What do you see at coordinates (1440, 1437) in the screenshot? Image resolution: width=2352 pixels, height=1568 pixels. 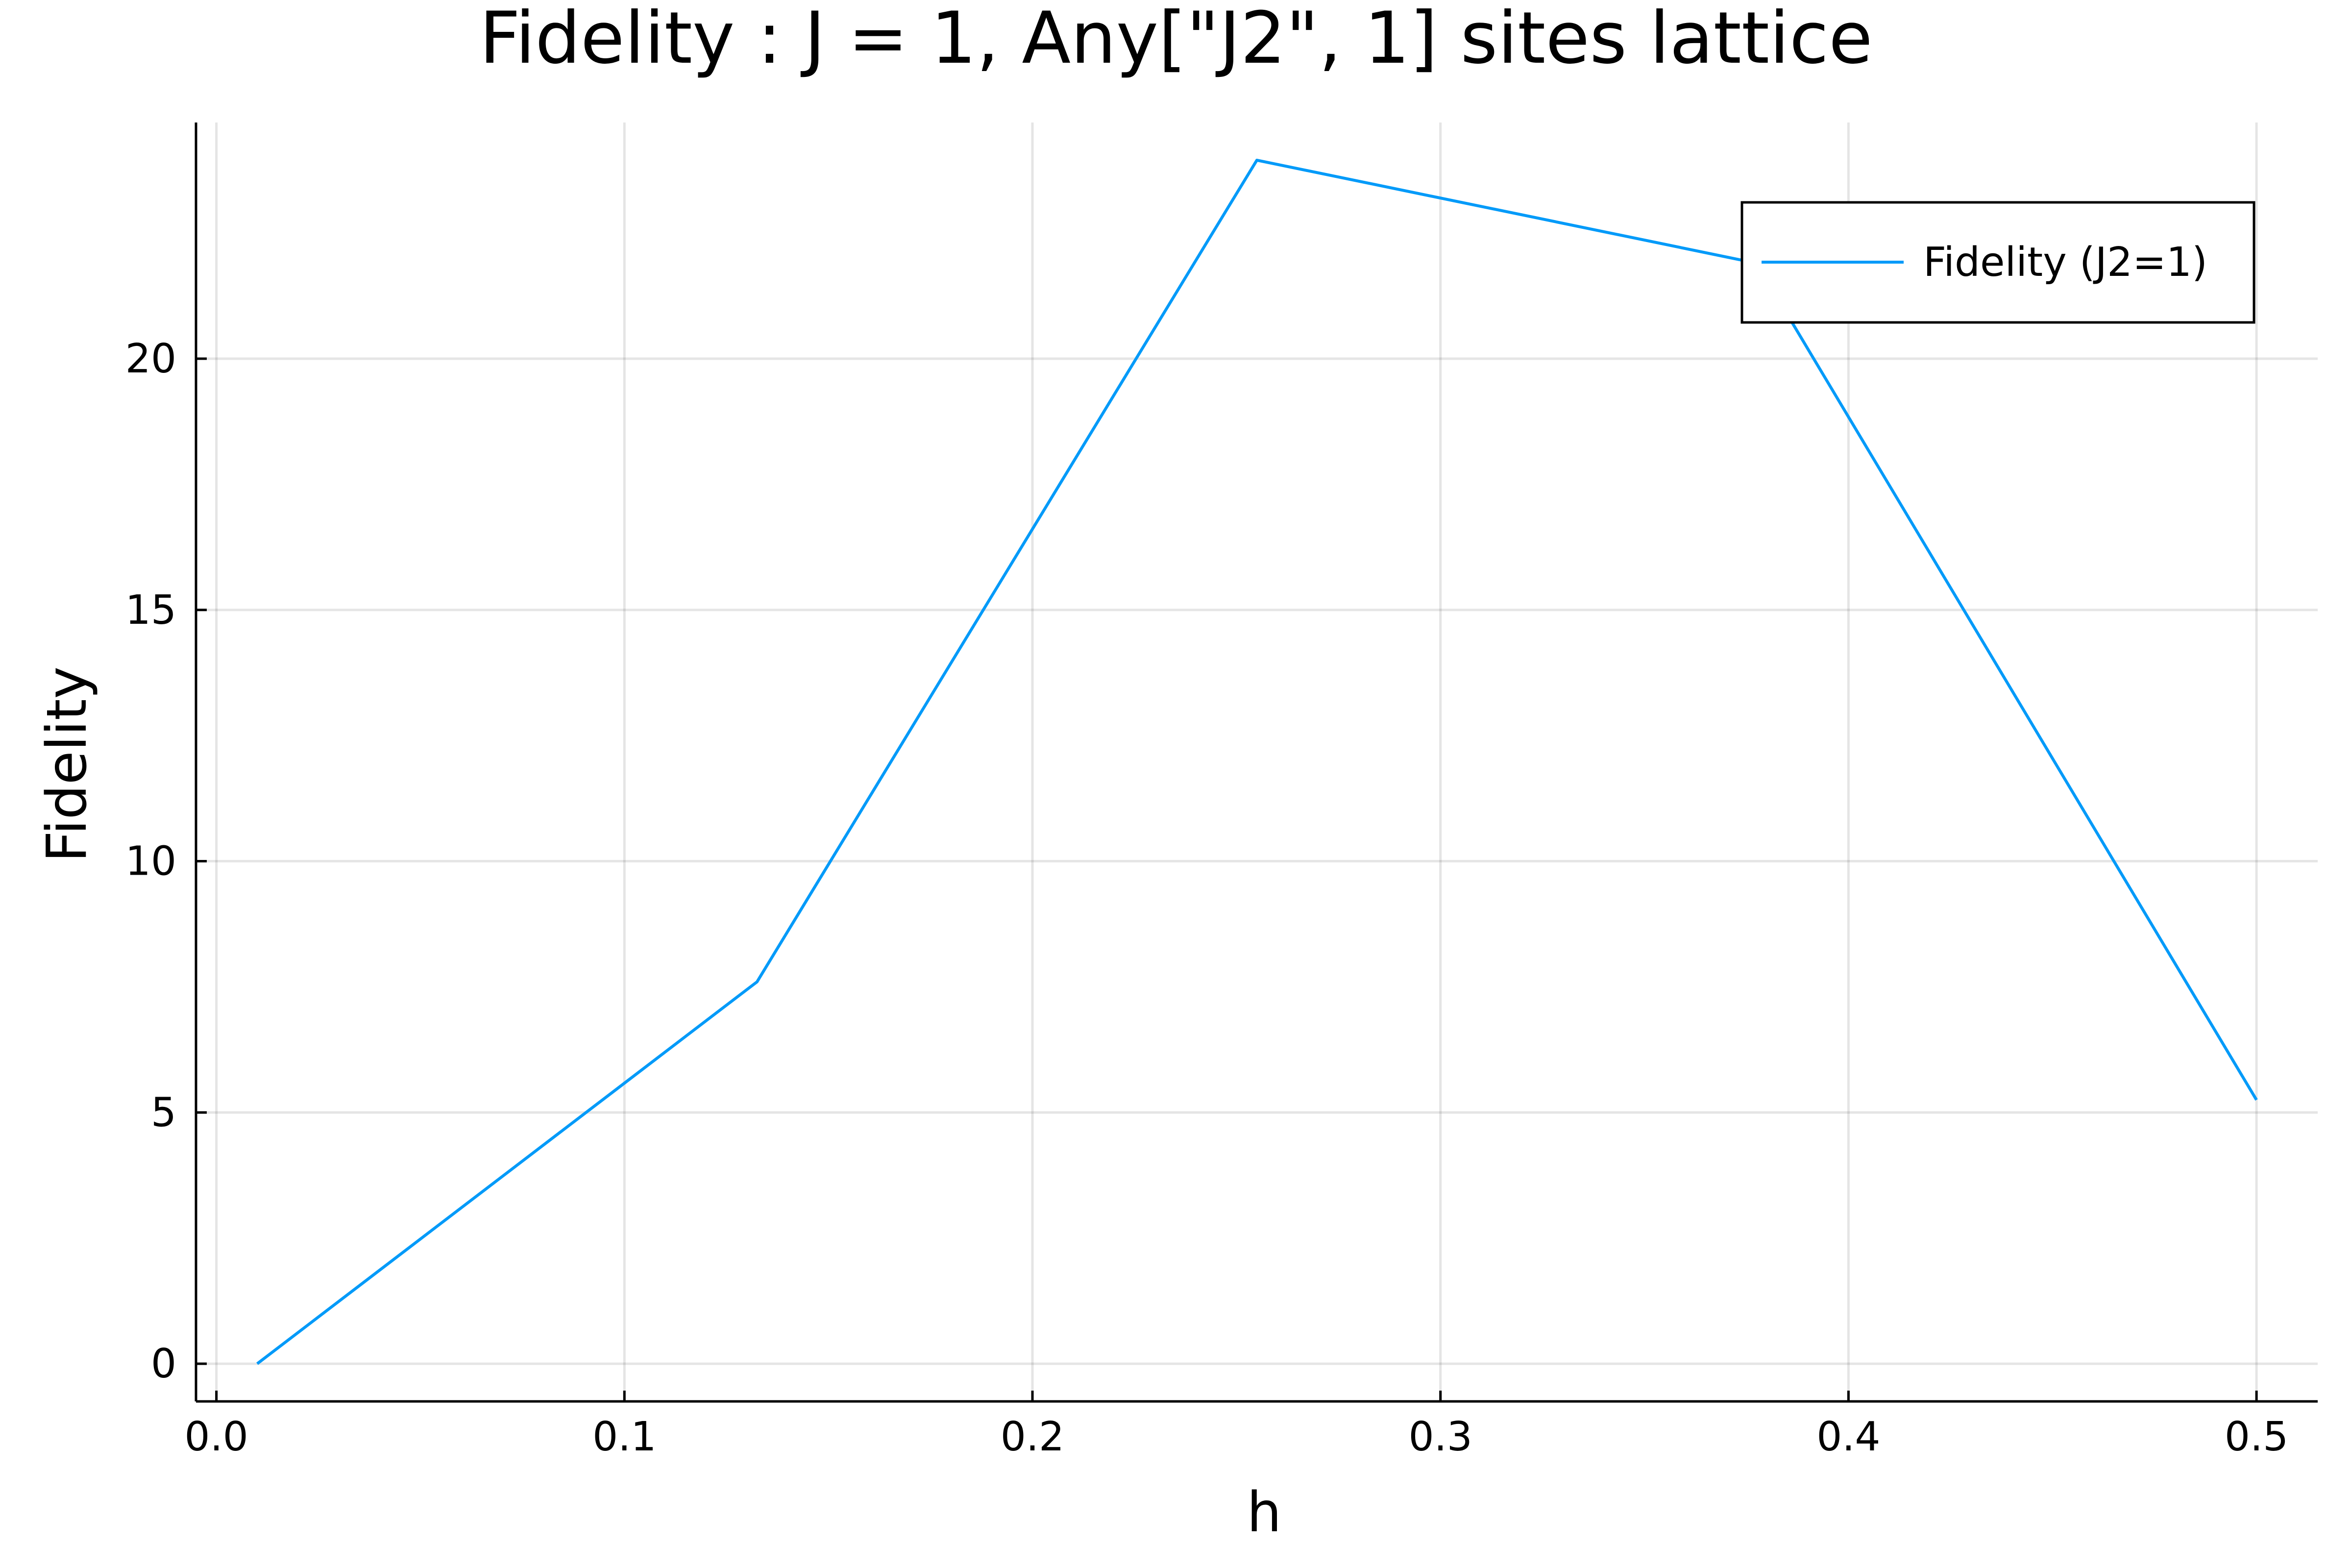 I see `x-tick-label: 0.3` at bounding box center [1440, 1437].